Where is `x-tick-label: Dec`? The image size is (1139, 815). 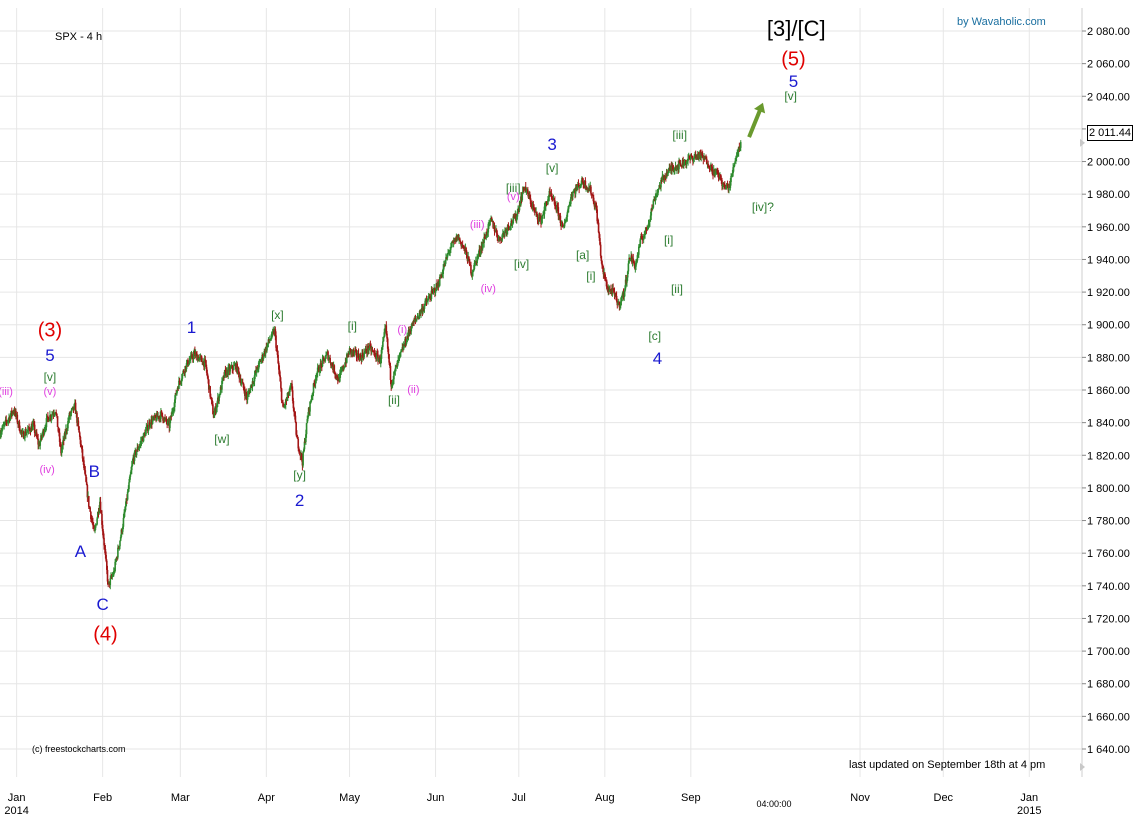
x-tick-label: Dec is located at coordinates (944, 798).